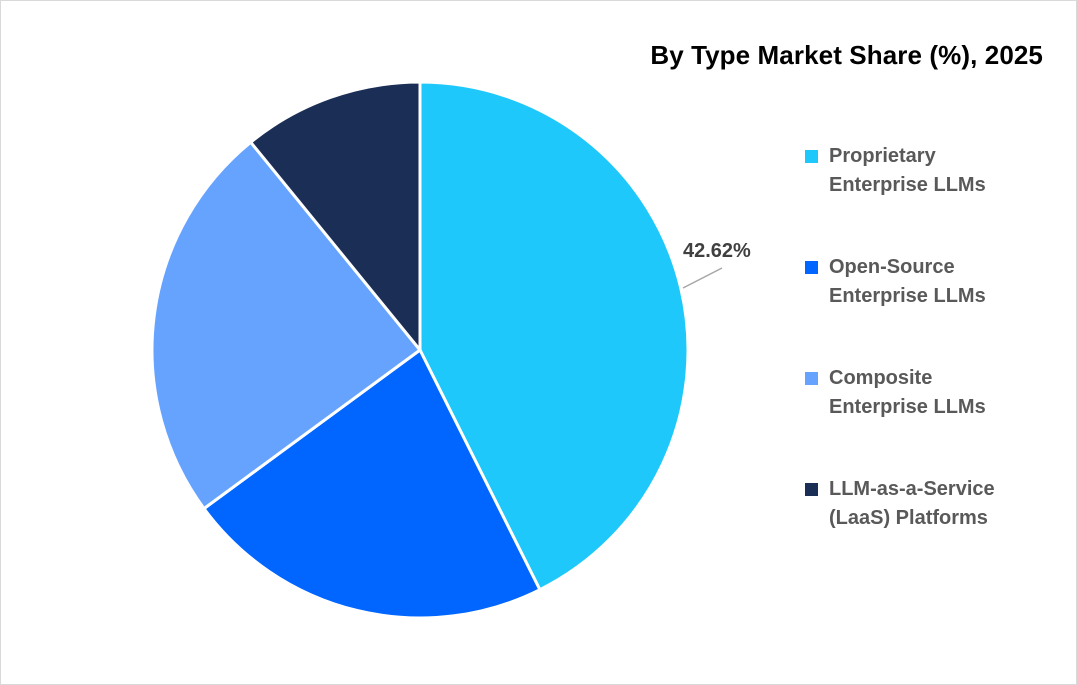 The image size is (1077, 685). Describe the element at coordinates (846, 55) in the screenshot. I see `chart-title: By Type Market Share (%), 2025` at that location.